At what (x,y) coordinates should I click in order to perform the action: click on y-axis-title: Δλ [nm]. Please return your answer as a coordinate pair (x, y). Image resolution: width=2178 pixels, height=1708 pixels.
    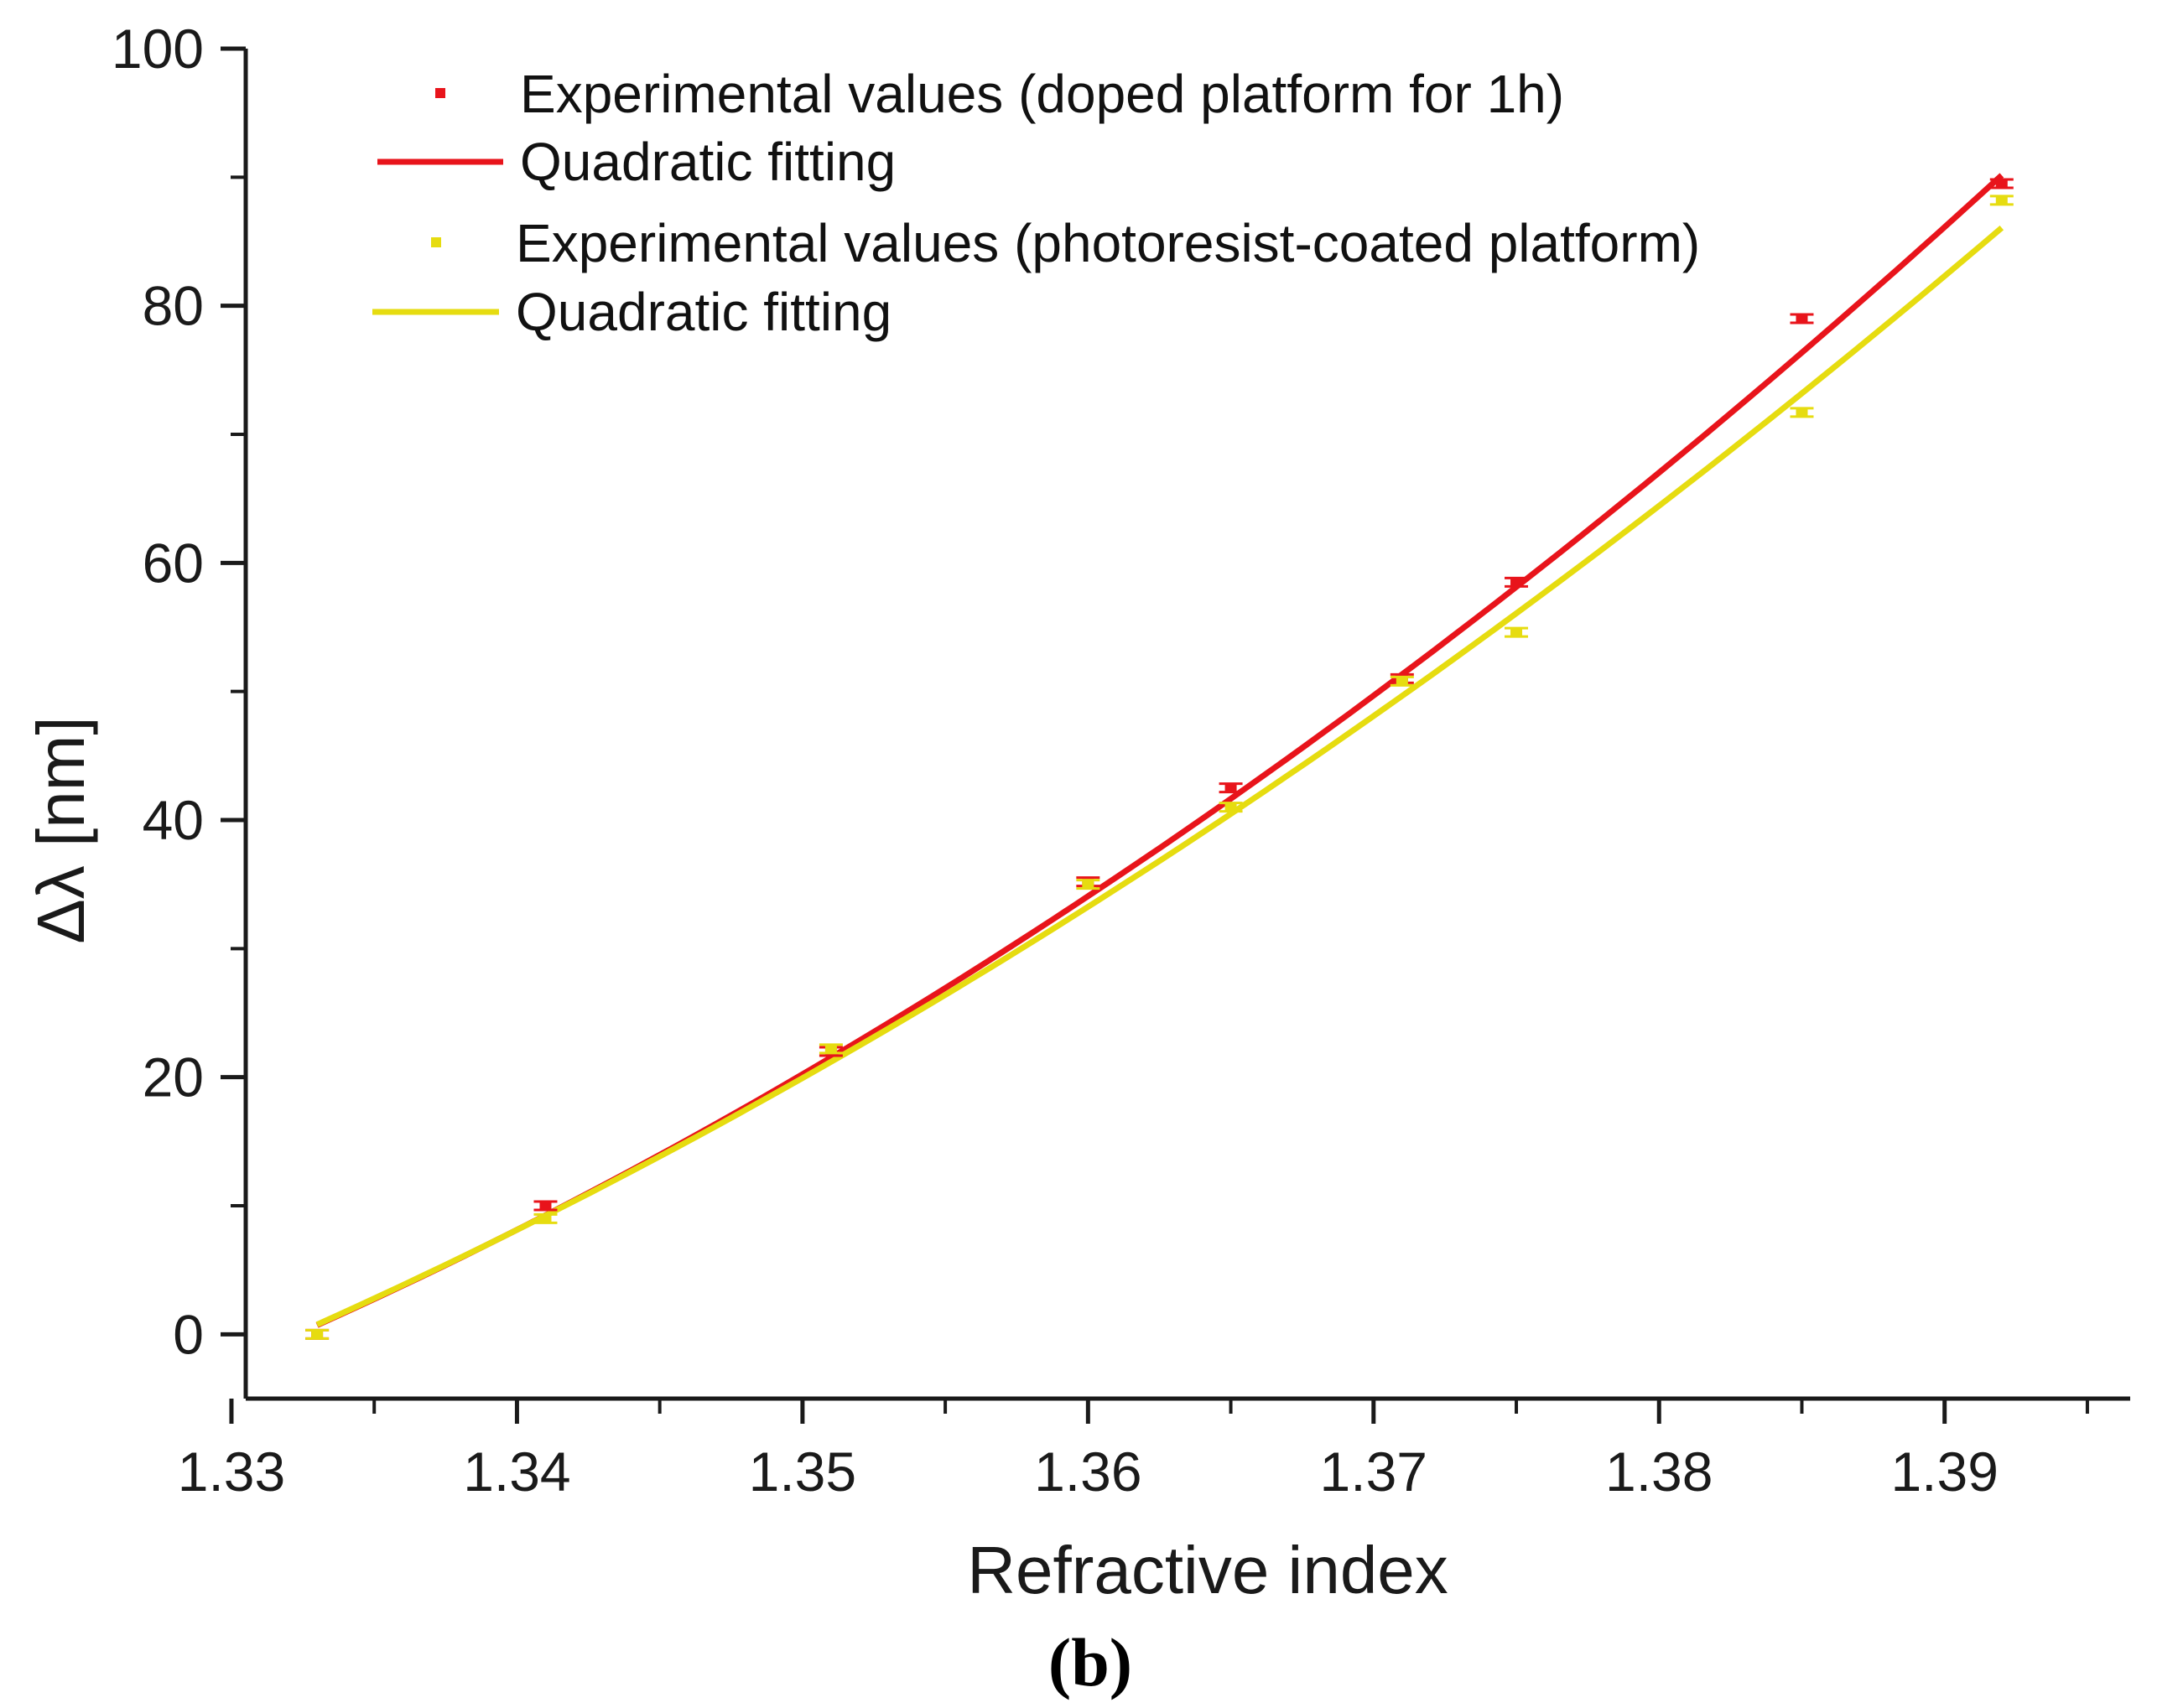
    Looking at the image, I should click on (60, 830).